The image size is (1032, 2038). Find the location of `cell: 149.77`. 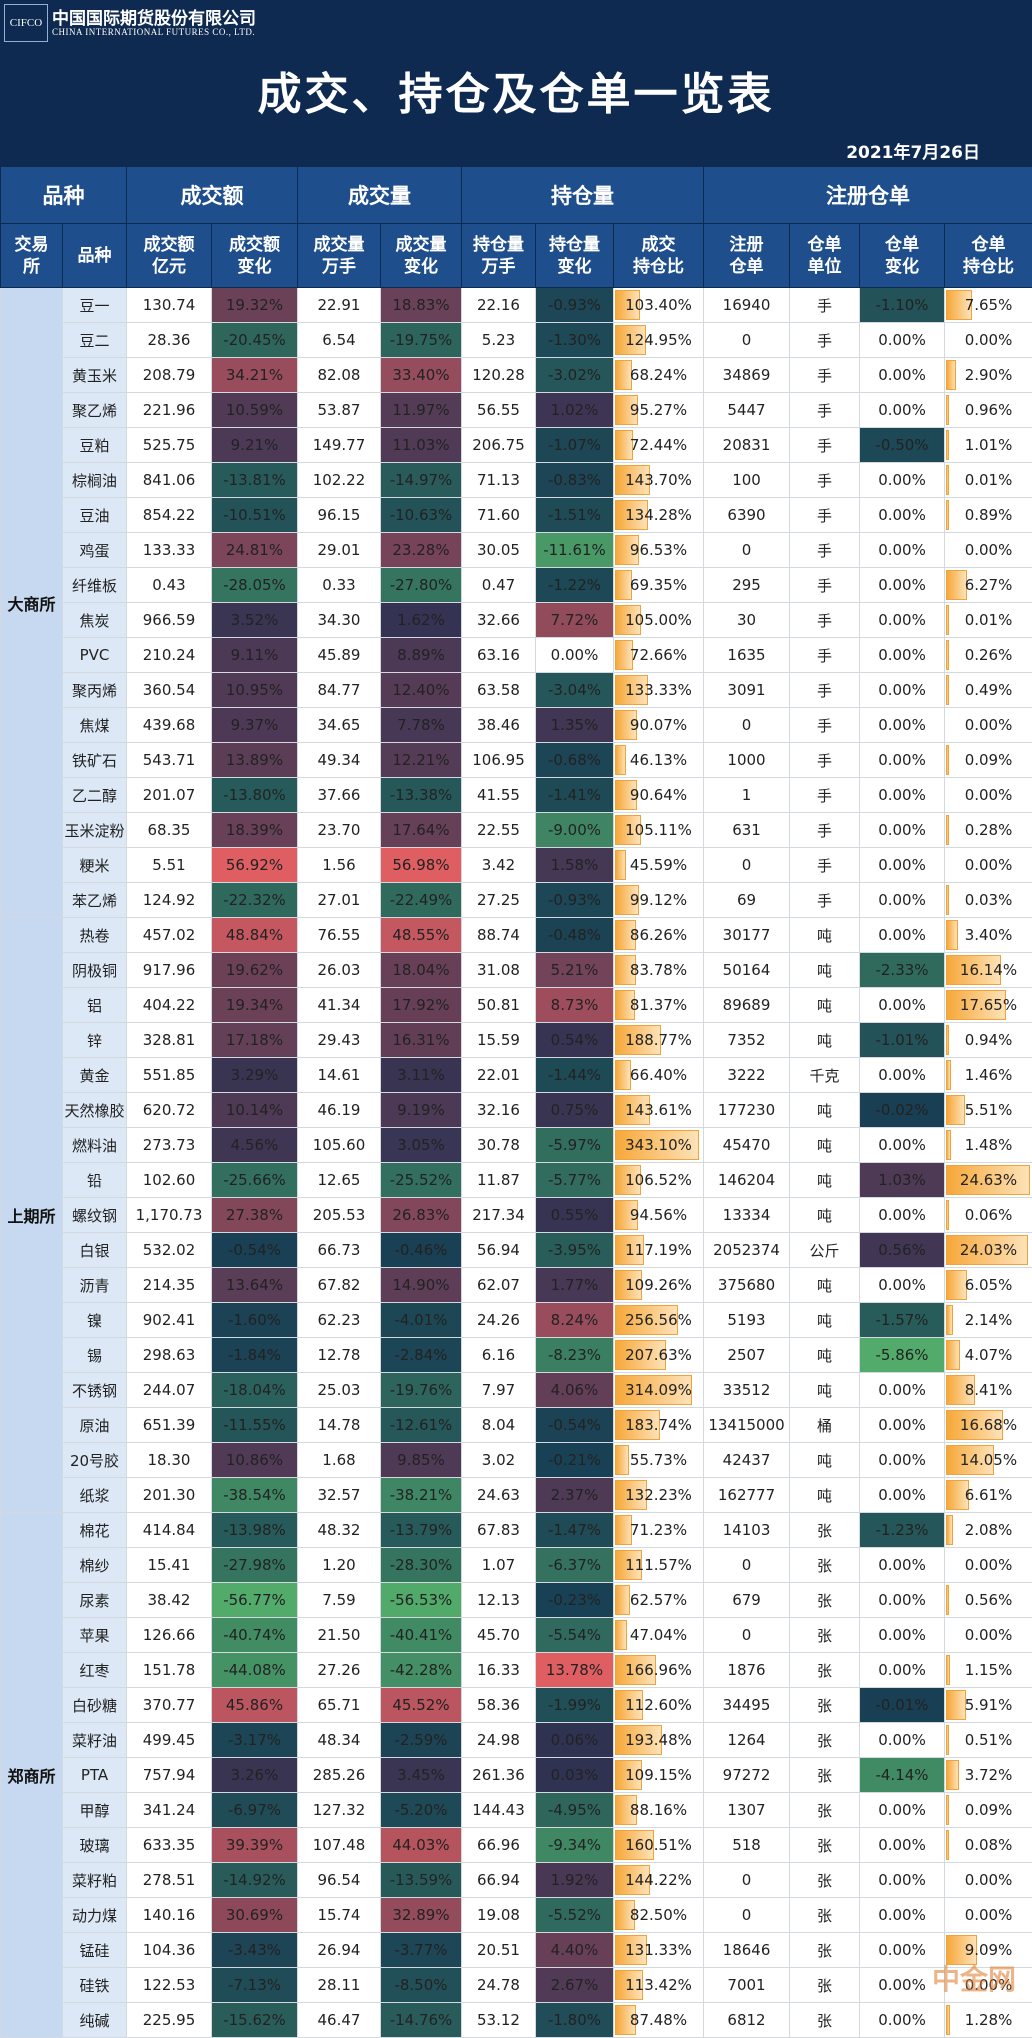

cell: 149.77 is located at coordinates (339, 445).